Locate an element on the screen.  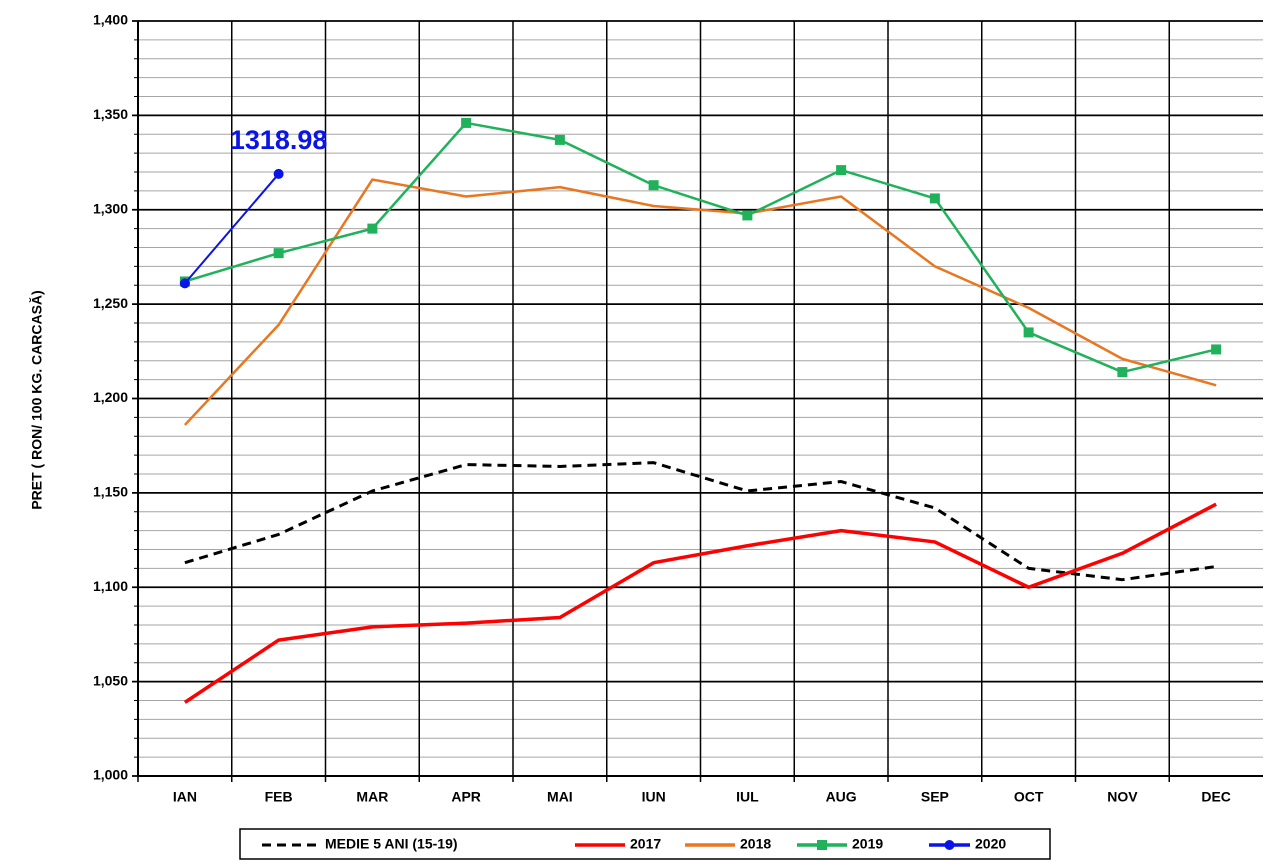
y-tick-label: 1,250 is located at coordinates (110, 303).